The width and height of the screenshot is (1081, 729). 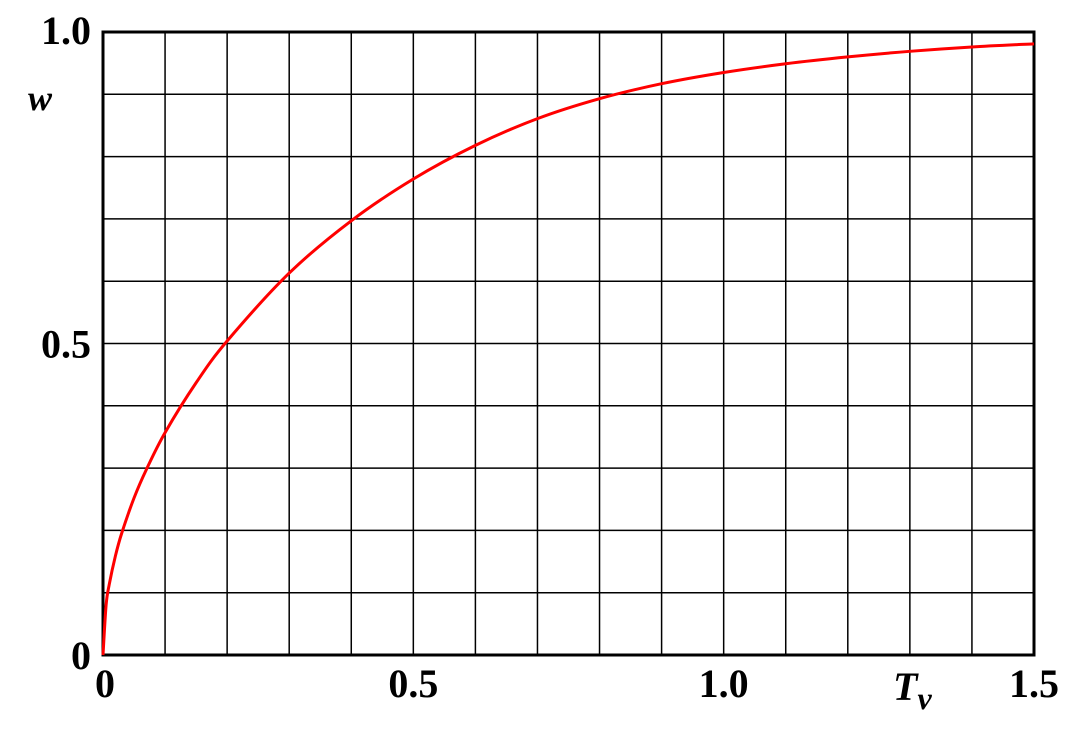 What do you see at coordinates (66, 30) in the screenshot?
I see `y-tick-label: 1.0` at bounding box center [66, 30].